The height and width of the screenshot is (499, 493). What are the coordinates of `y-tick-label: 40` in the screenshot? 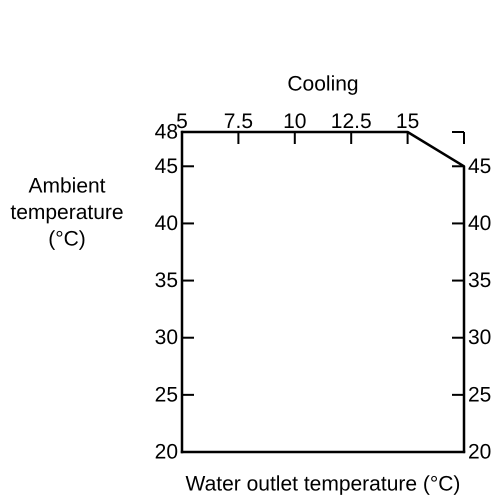 It's located at (166, 223).